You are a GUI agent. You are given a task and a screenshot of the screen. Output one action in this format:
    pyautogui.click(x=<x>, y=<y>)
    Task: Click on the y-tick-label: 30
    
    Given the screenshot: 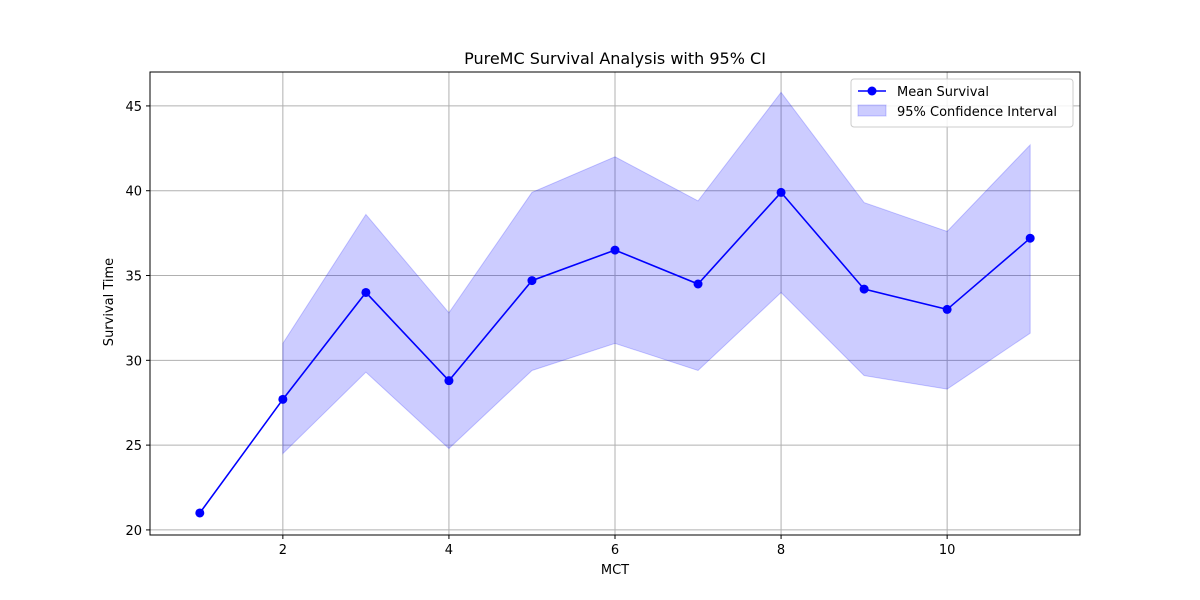 What is the action you would take?
    pyautogui.click(x=133, y=361)
    